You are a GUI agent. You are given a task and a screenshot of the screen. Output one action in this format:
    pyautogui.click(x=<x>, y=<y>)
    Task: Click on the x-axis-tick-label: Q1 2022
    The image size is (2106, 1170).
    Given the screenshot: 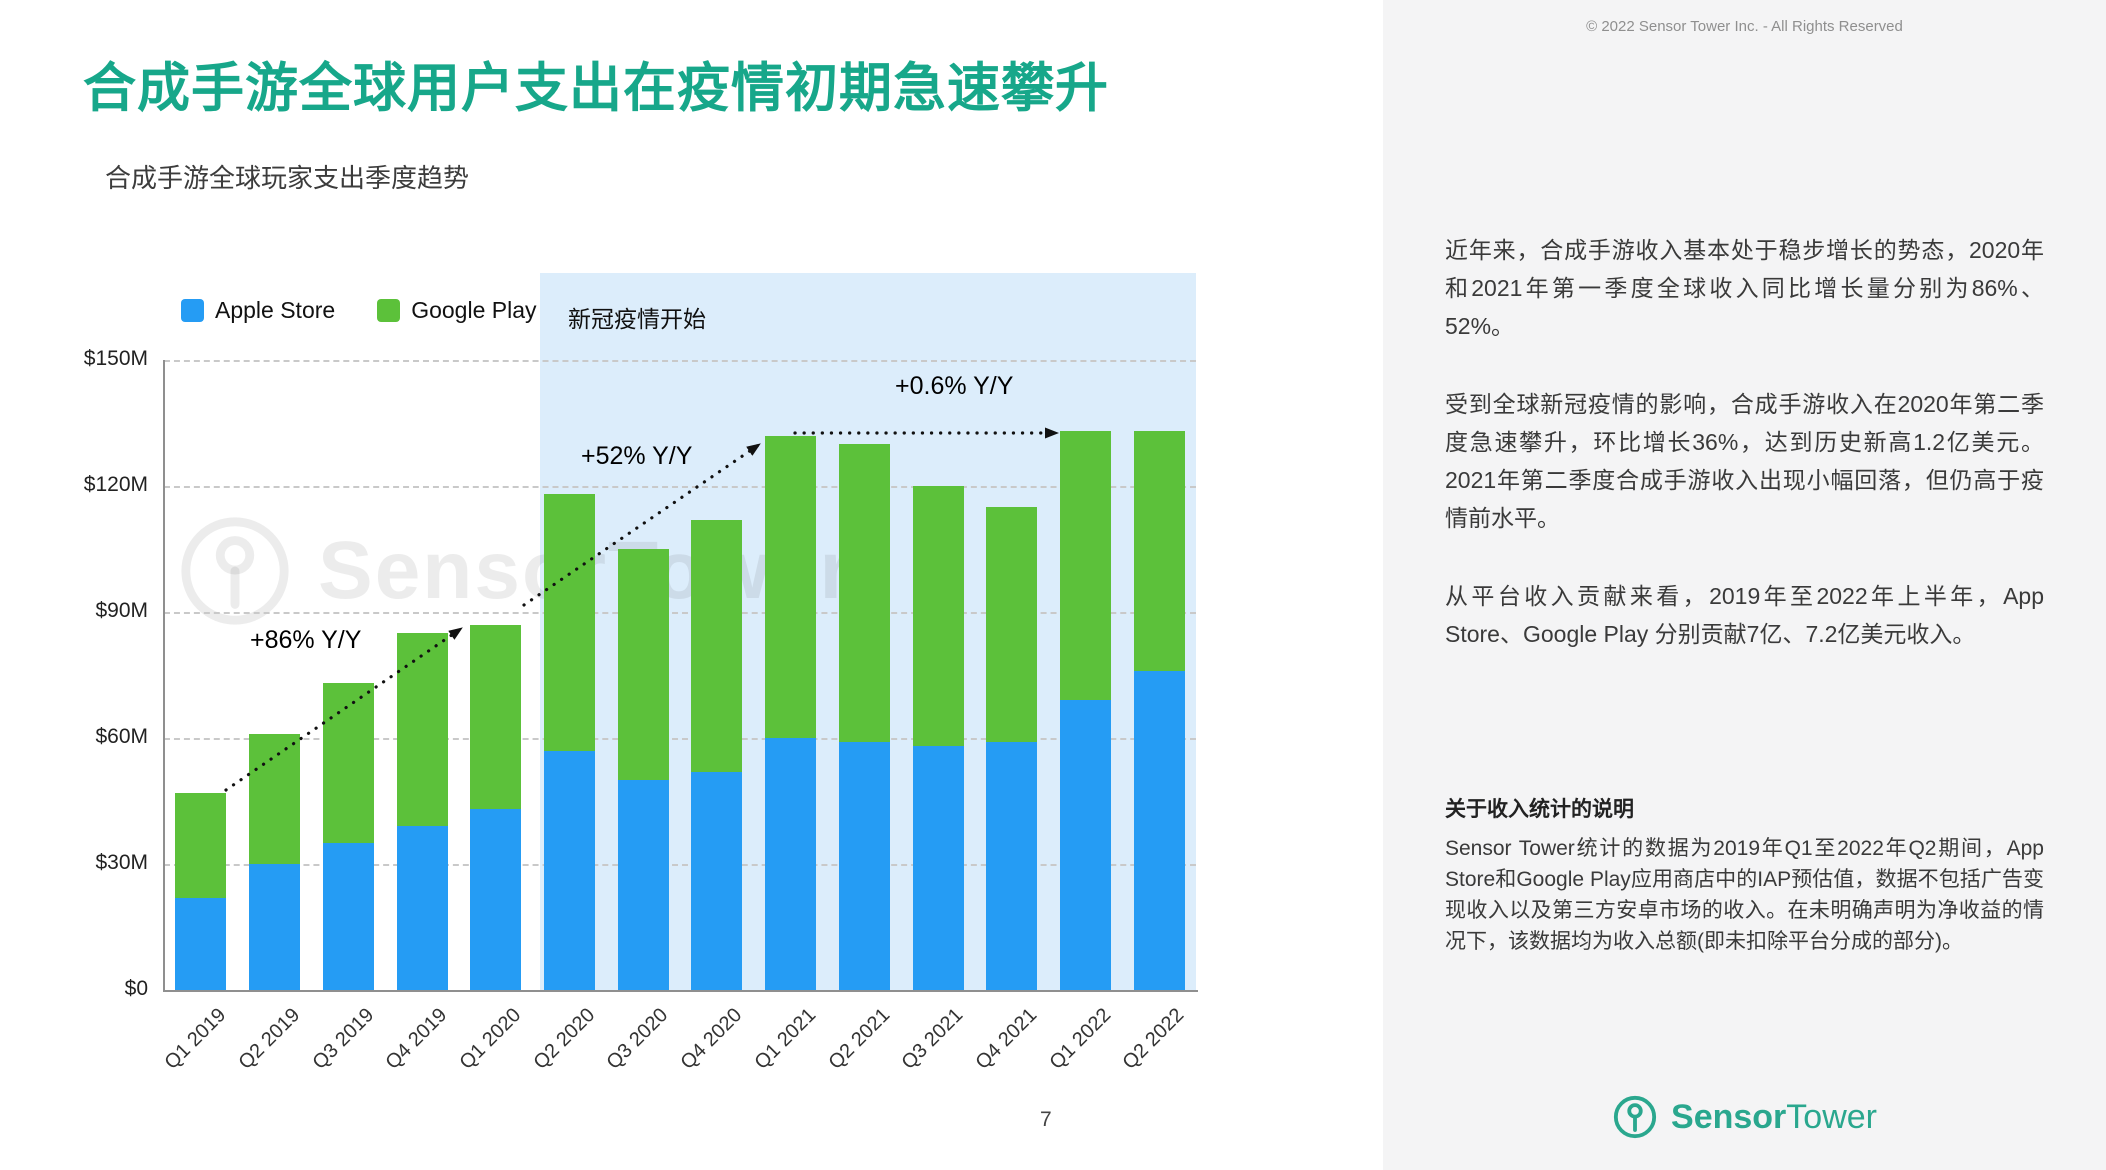 What is the action you would take?
    pyautogui.click(x=1080, y=1039)
    